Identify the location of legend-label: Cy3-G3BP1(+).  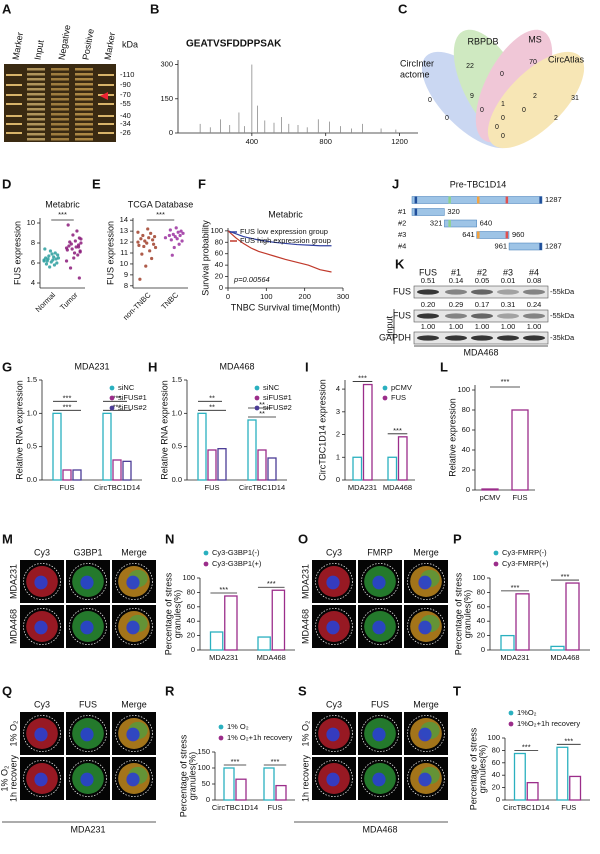
(237, 563).